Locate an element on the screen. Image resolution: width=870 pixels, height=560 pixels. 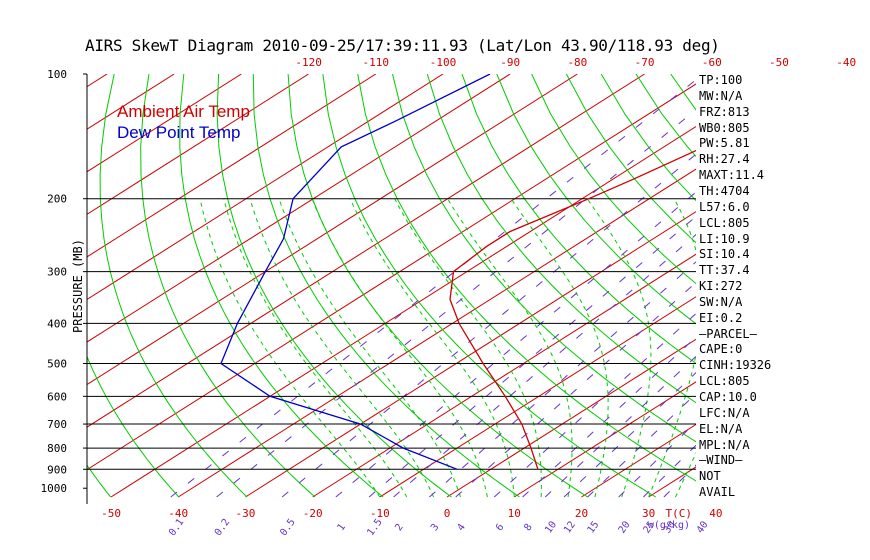
top-temp-tick-label: -110 is located at coordinates (376, 62).